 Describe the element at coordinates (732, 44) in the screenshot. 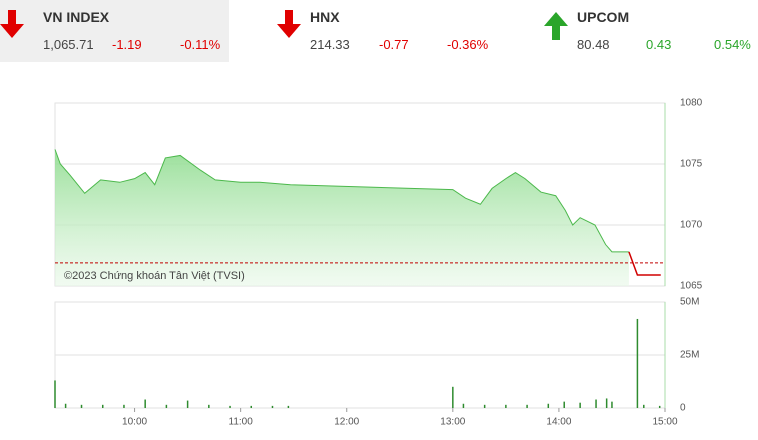

I see `index-percent: 0.54%` at that location.